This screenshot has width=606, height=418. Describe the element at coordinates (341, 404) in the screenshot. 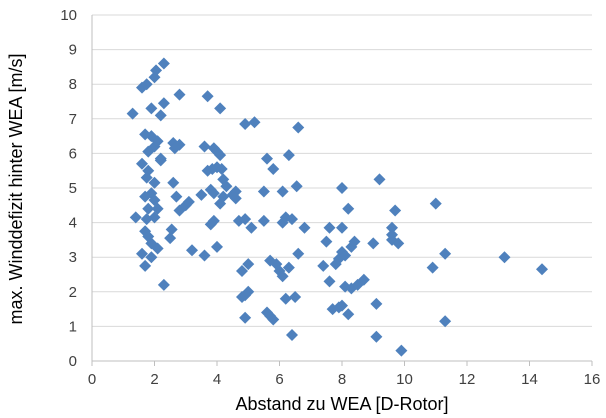

I see `x-axis-label: Abstand zu WEA [D-Rotor]` at that location.